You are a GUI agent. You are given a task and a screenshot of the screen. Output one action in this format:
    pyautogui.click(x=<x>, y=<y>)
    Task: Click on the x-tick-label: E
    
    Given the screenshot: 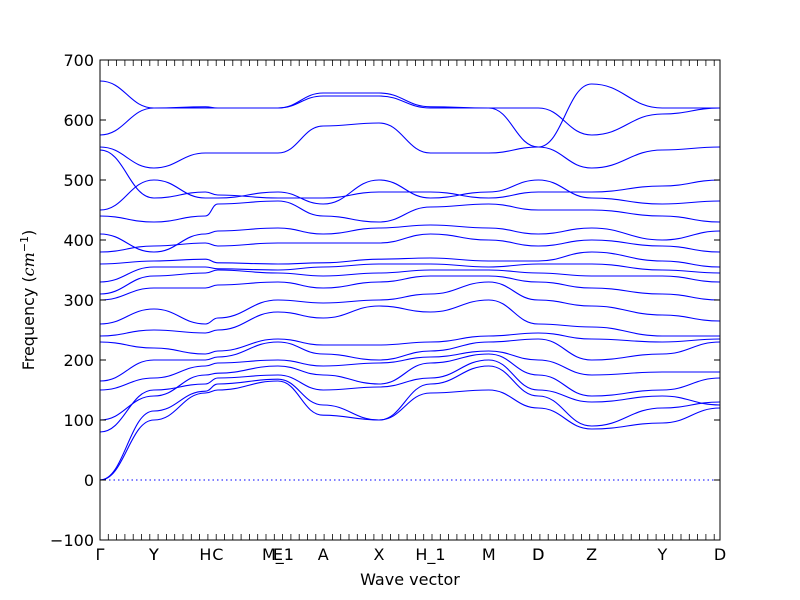 What is the action you would take?
    pyautogui.click(x=278, y=554)
    